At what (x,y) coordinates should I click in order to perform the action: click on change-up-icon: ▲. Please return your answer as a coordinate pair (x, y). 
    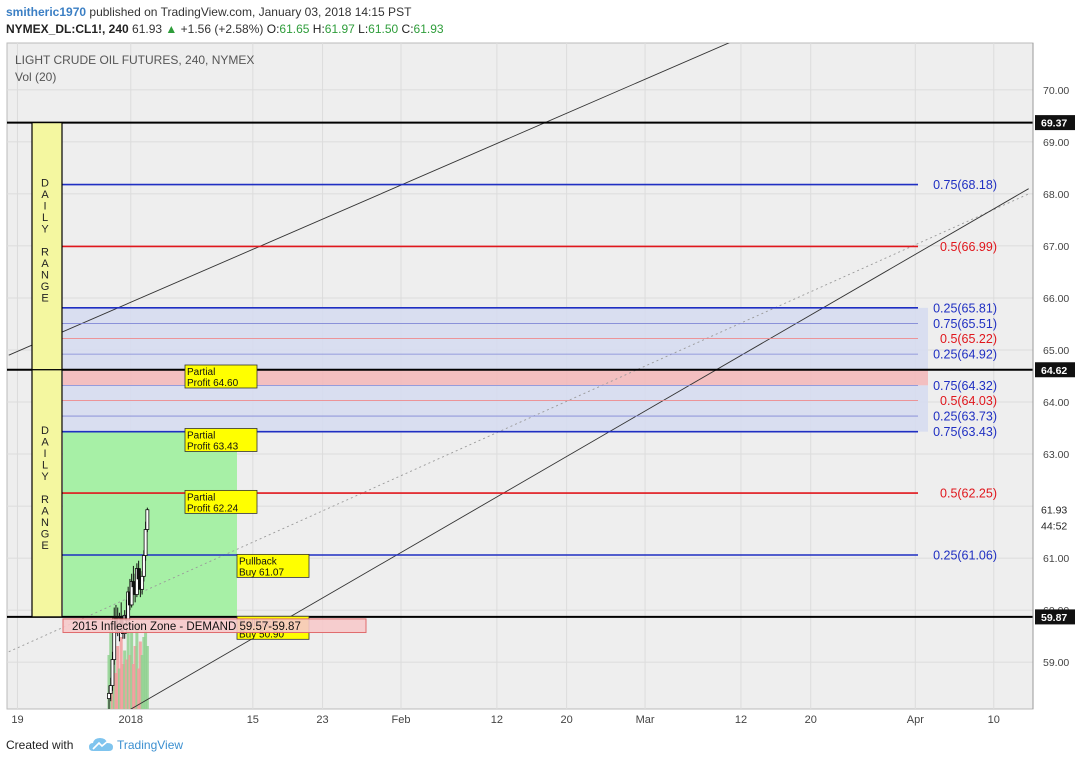
    Looking at the image, I should click on (171, 29).